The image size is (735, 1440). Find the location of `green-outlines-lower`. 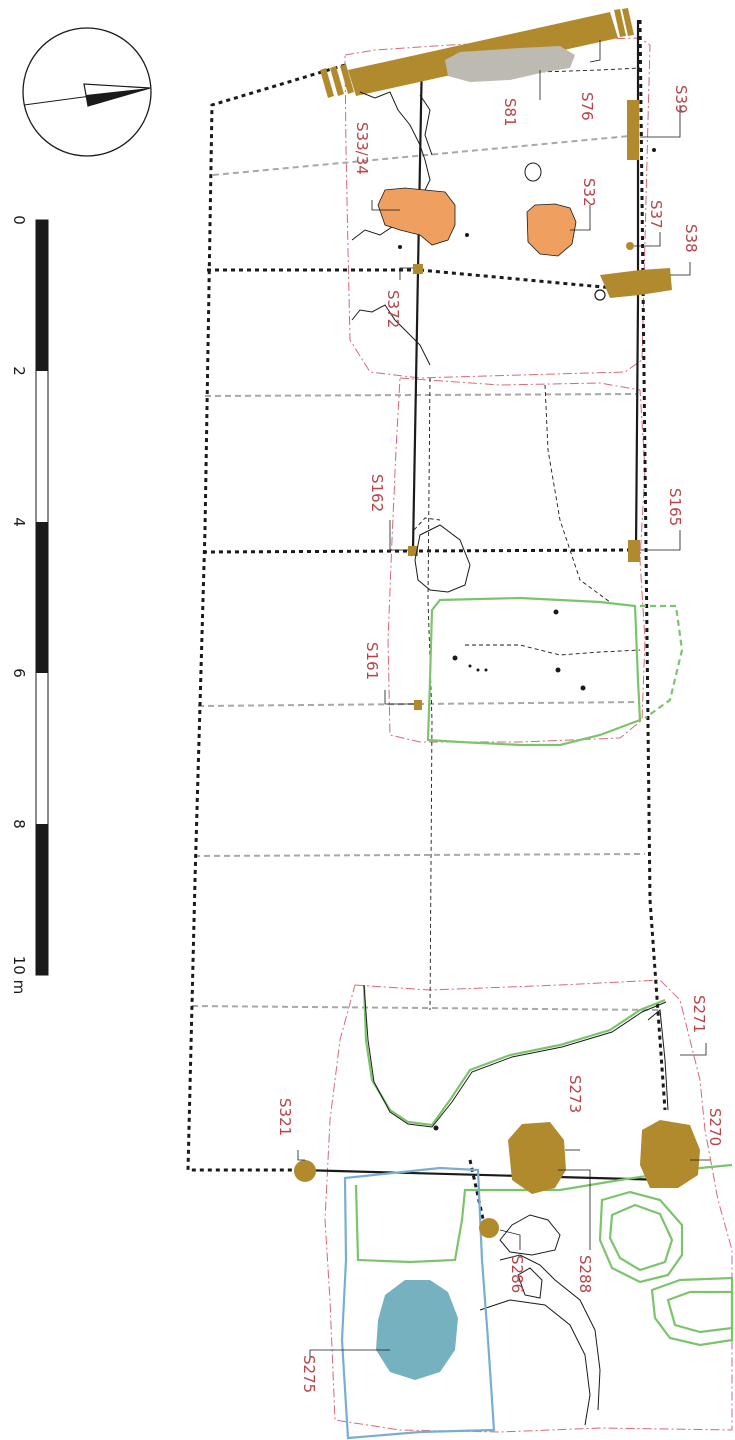

green-outlines-lower is located at coordinates (544, 1165).